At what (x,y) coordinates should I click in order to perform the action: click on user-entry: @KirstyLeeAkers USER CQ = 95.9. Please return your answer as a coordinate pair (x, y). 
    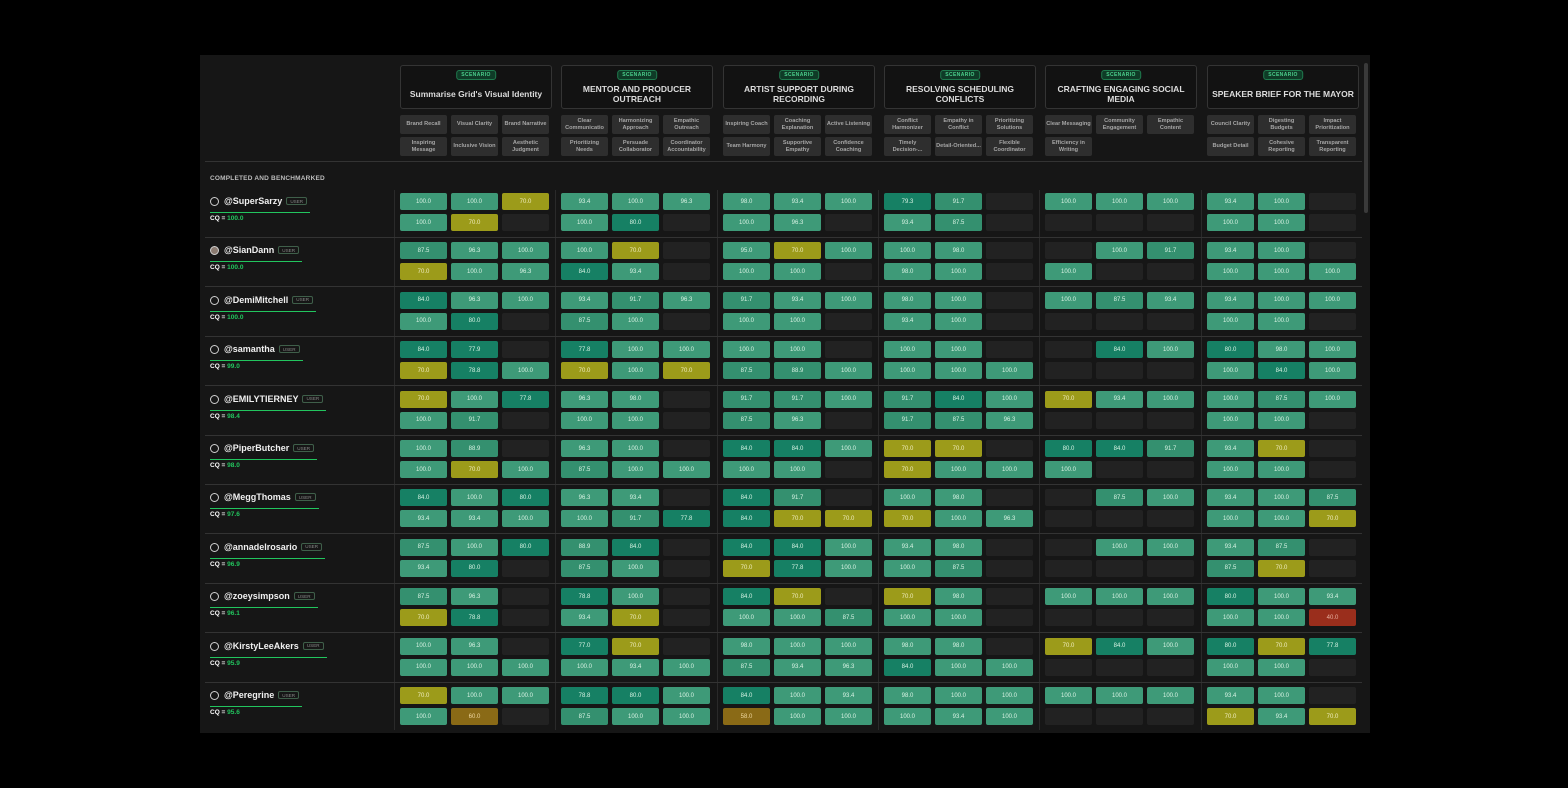
    Looking at the image, I should click on (300, 661).